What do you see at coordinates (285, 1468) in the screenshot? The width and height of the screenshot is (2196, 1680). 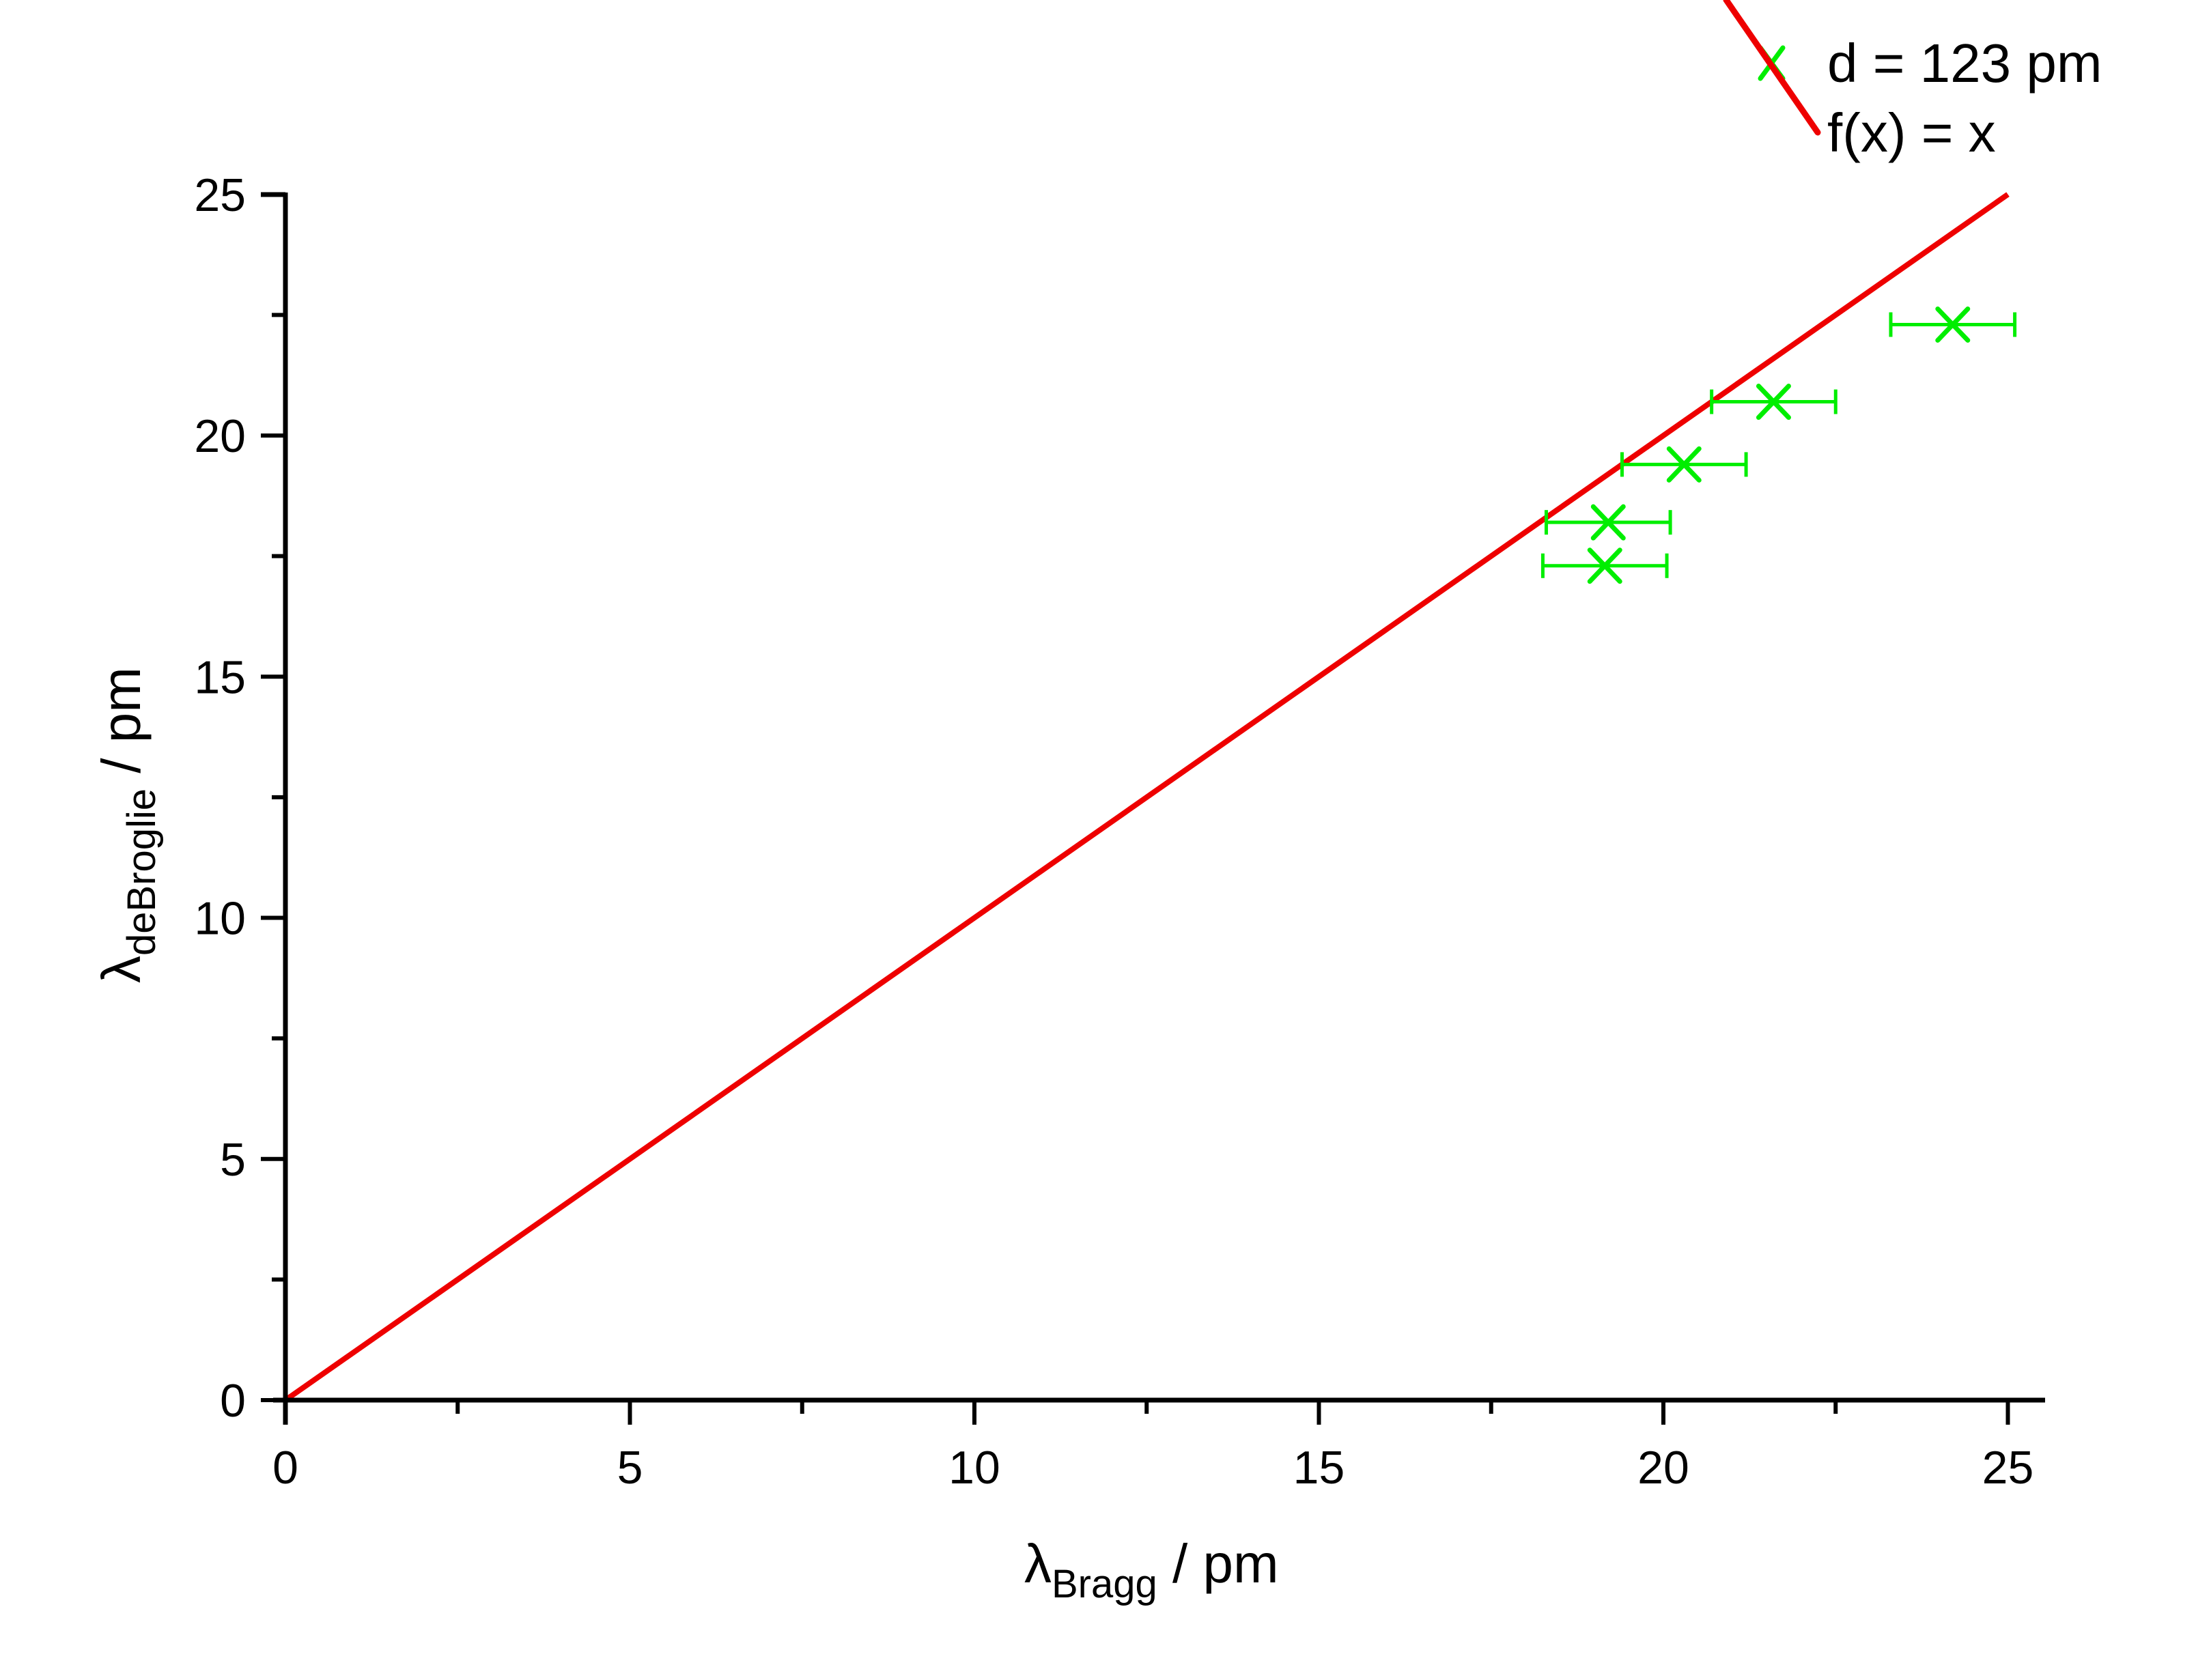 I see `x-tick-label: 0` at bounding box center [285, 1468].